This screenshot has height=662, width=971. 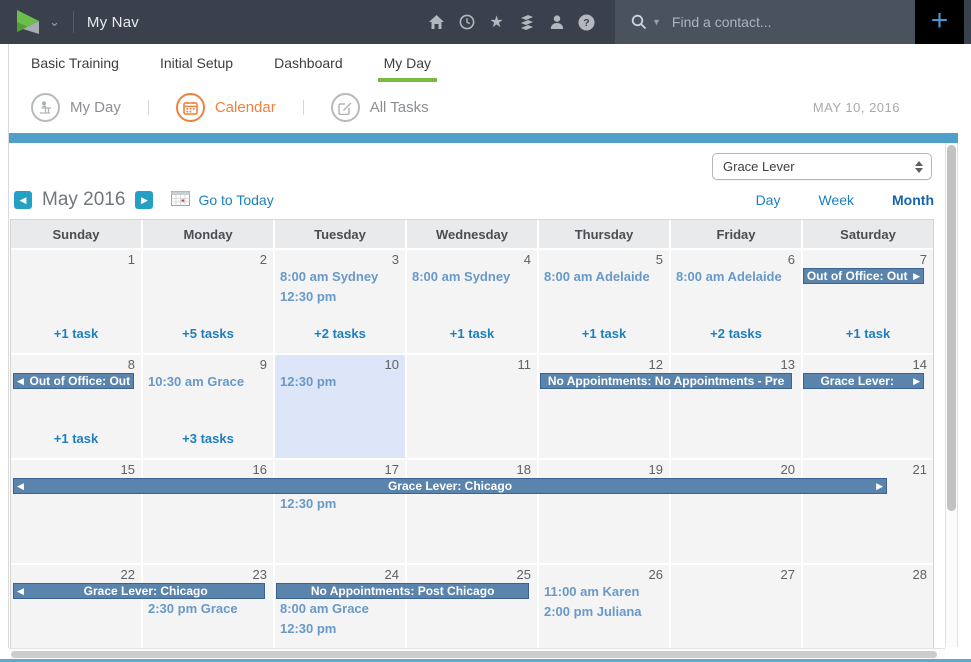 What do you see at coordinates (496, 22) in the screenshot?
I see `star-icon: ★` at bounding box center [496, 22].